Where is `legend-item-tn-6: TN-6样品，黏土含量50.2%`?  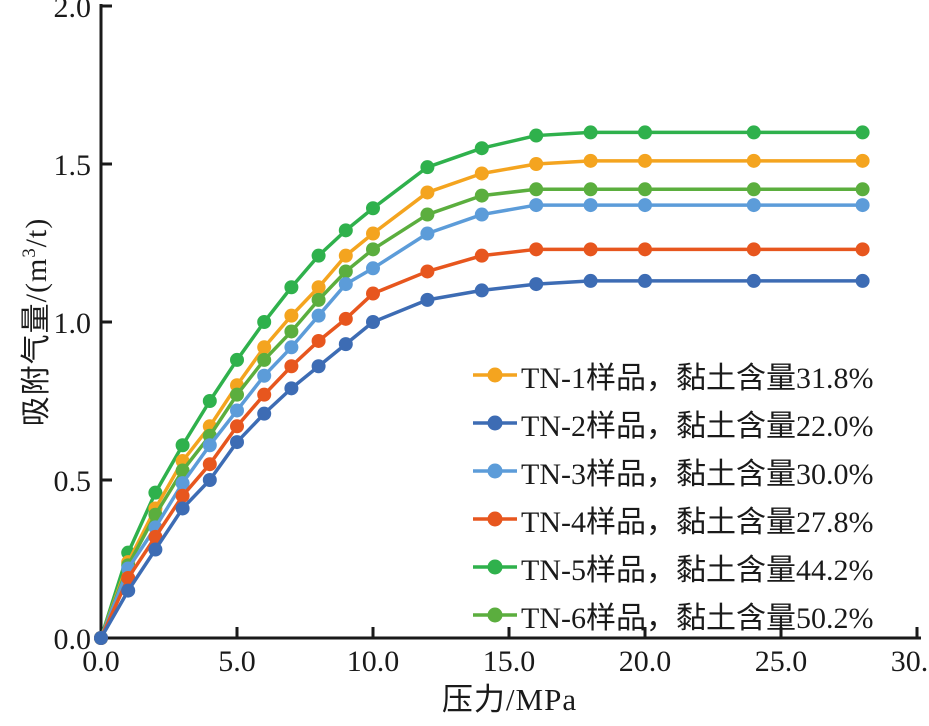 legend-item-tn-6: TN-6样品，黏土含量50.2% is located at coordinates (672, 615).